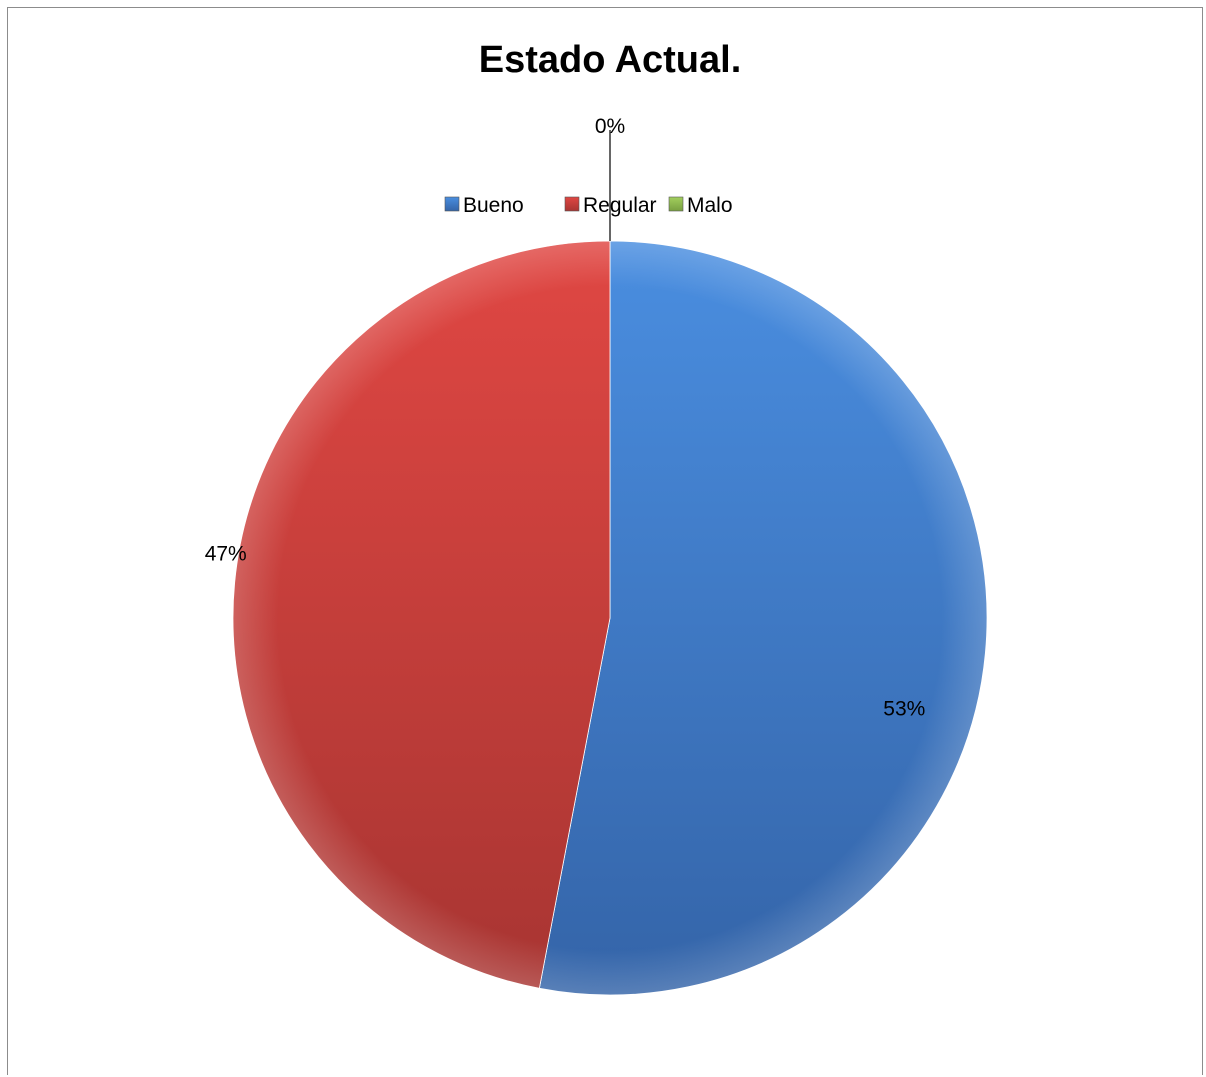  Describe the element at coordinates (493, 205) in the screenshot. I see `legend-label-bueno: Bueno` at that location.